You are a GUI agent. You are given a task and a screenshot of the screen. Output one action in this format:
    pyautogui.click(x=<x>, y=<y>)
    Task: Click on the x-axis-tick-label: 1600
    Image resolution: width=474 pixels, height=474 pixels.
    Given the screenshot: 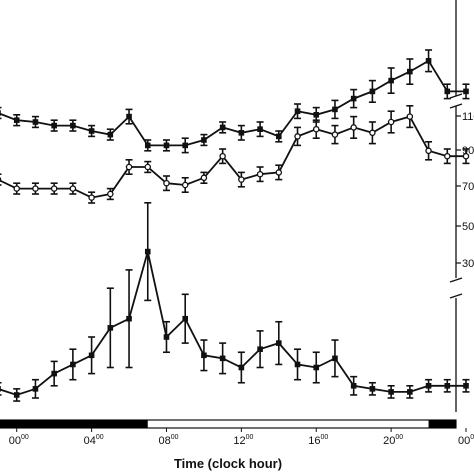 What is the action you would take?
    pyautogui.click(x=318, y=440)
    